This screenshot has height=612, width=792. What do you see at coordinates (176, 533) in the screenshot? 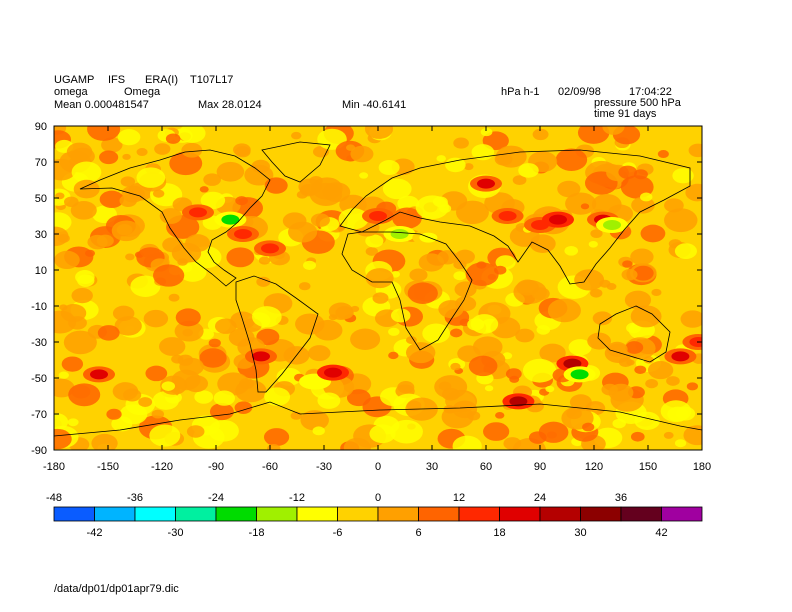
I see `colorbar-bottom-label: -30` at bounding box center [176, 533].